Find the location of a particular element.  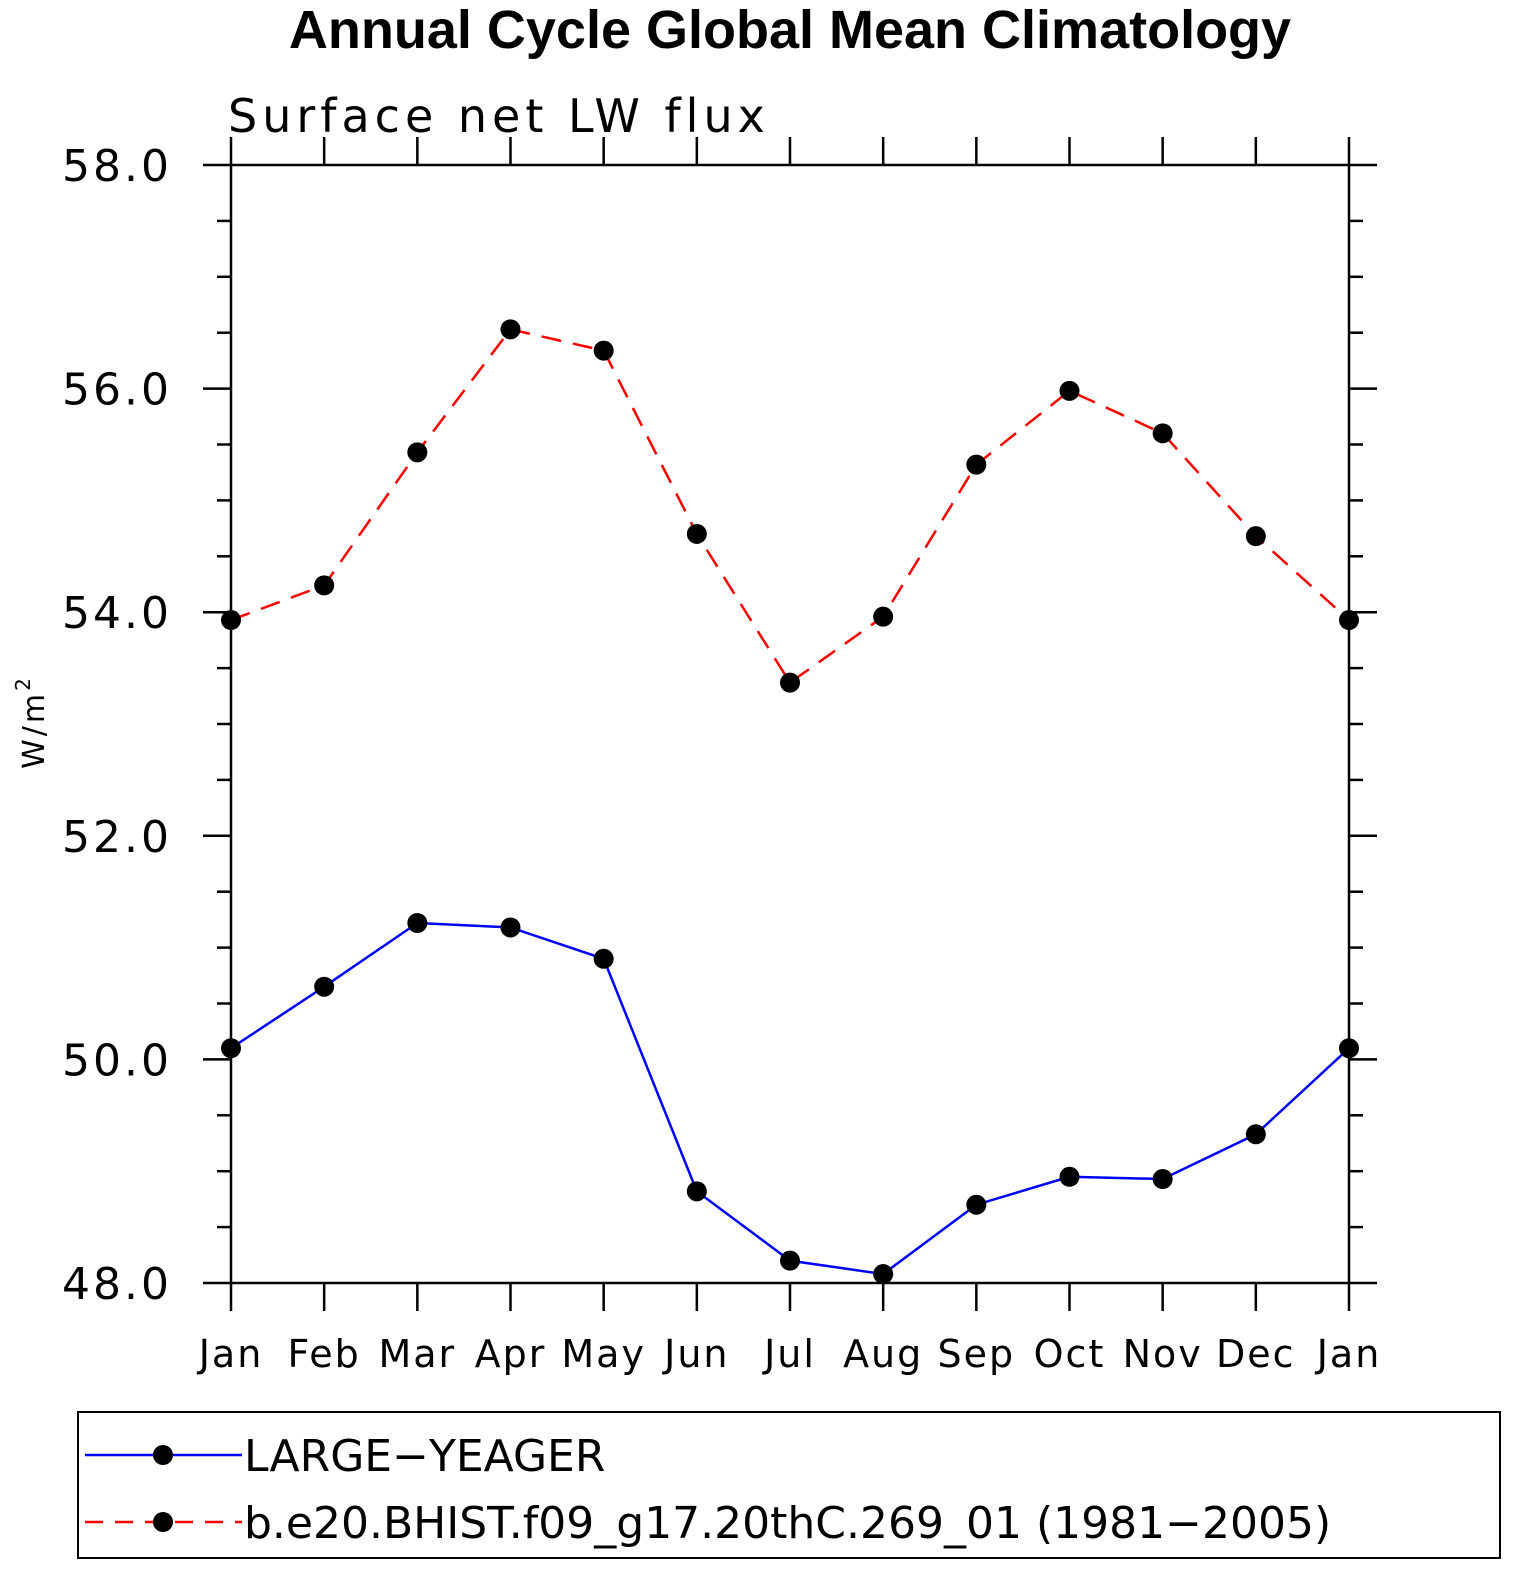

x-tick-label: Mar is located at coordinates (417, 1354).